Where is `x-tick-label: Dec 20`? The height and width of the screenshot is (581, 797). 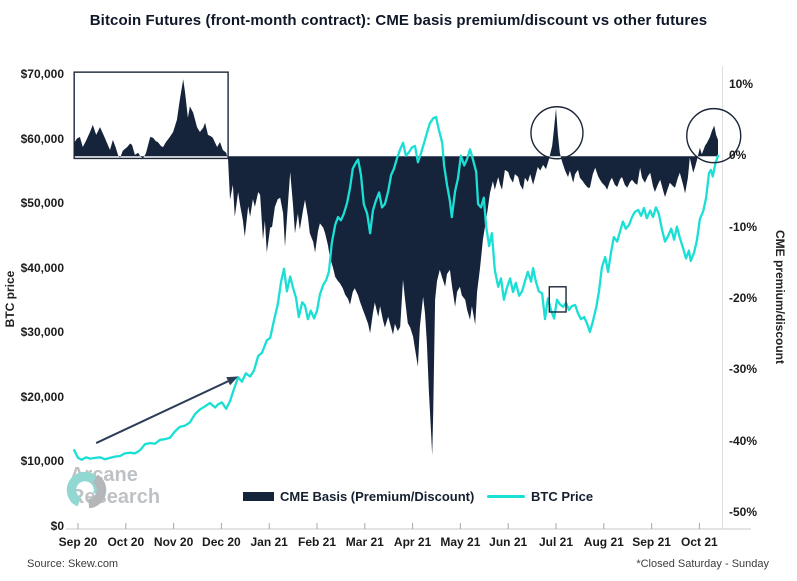 x-tick-label: Dec 20 is located at coordinates (221, 542).